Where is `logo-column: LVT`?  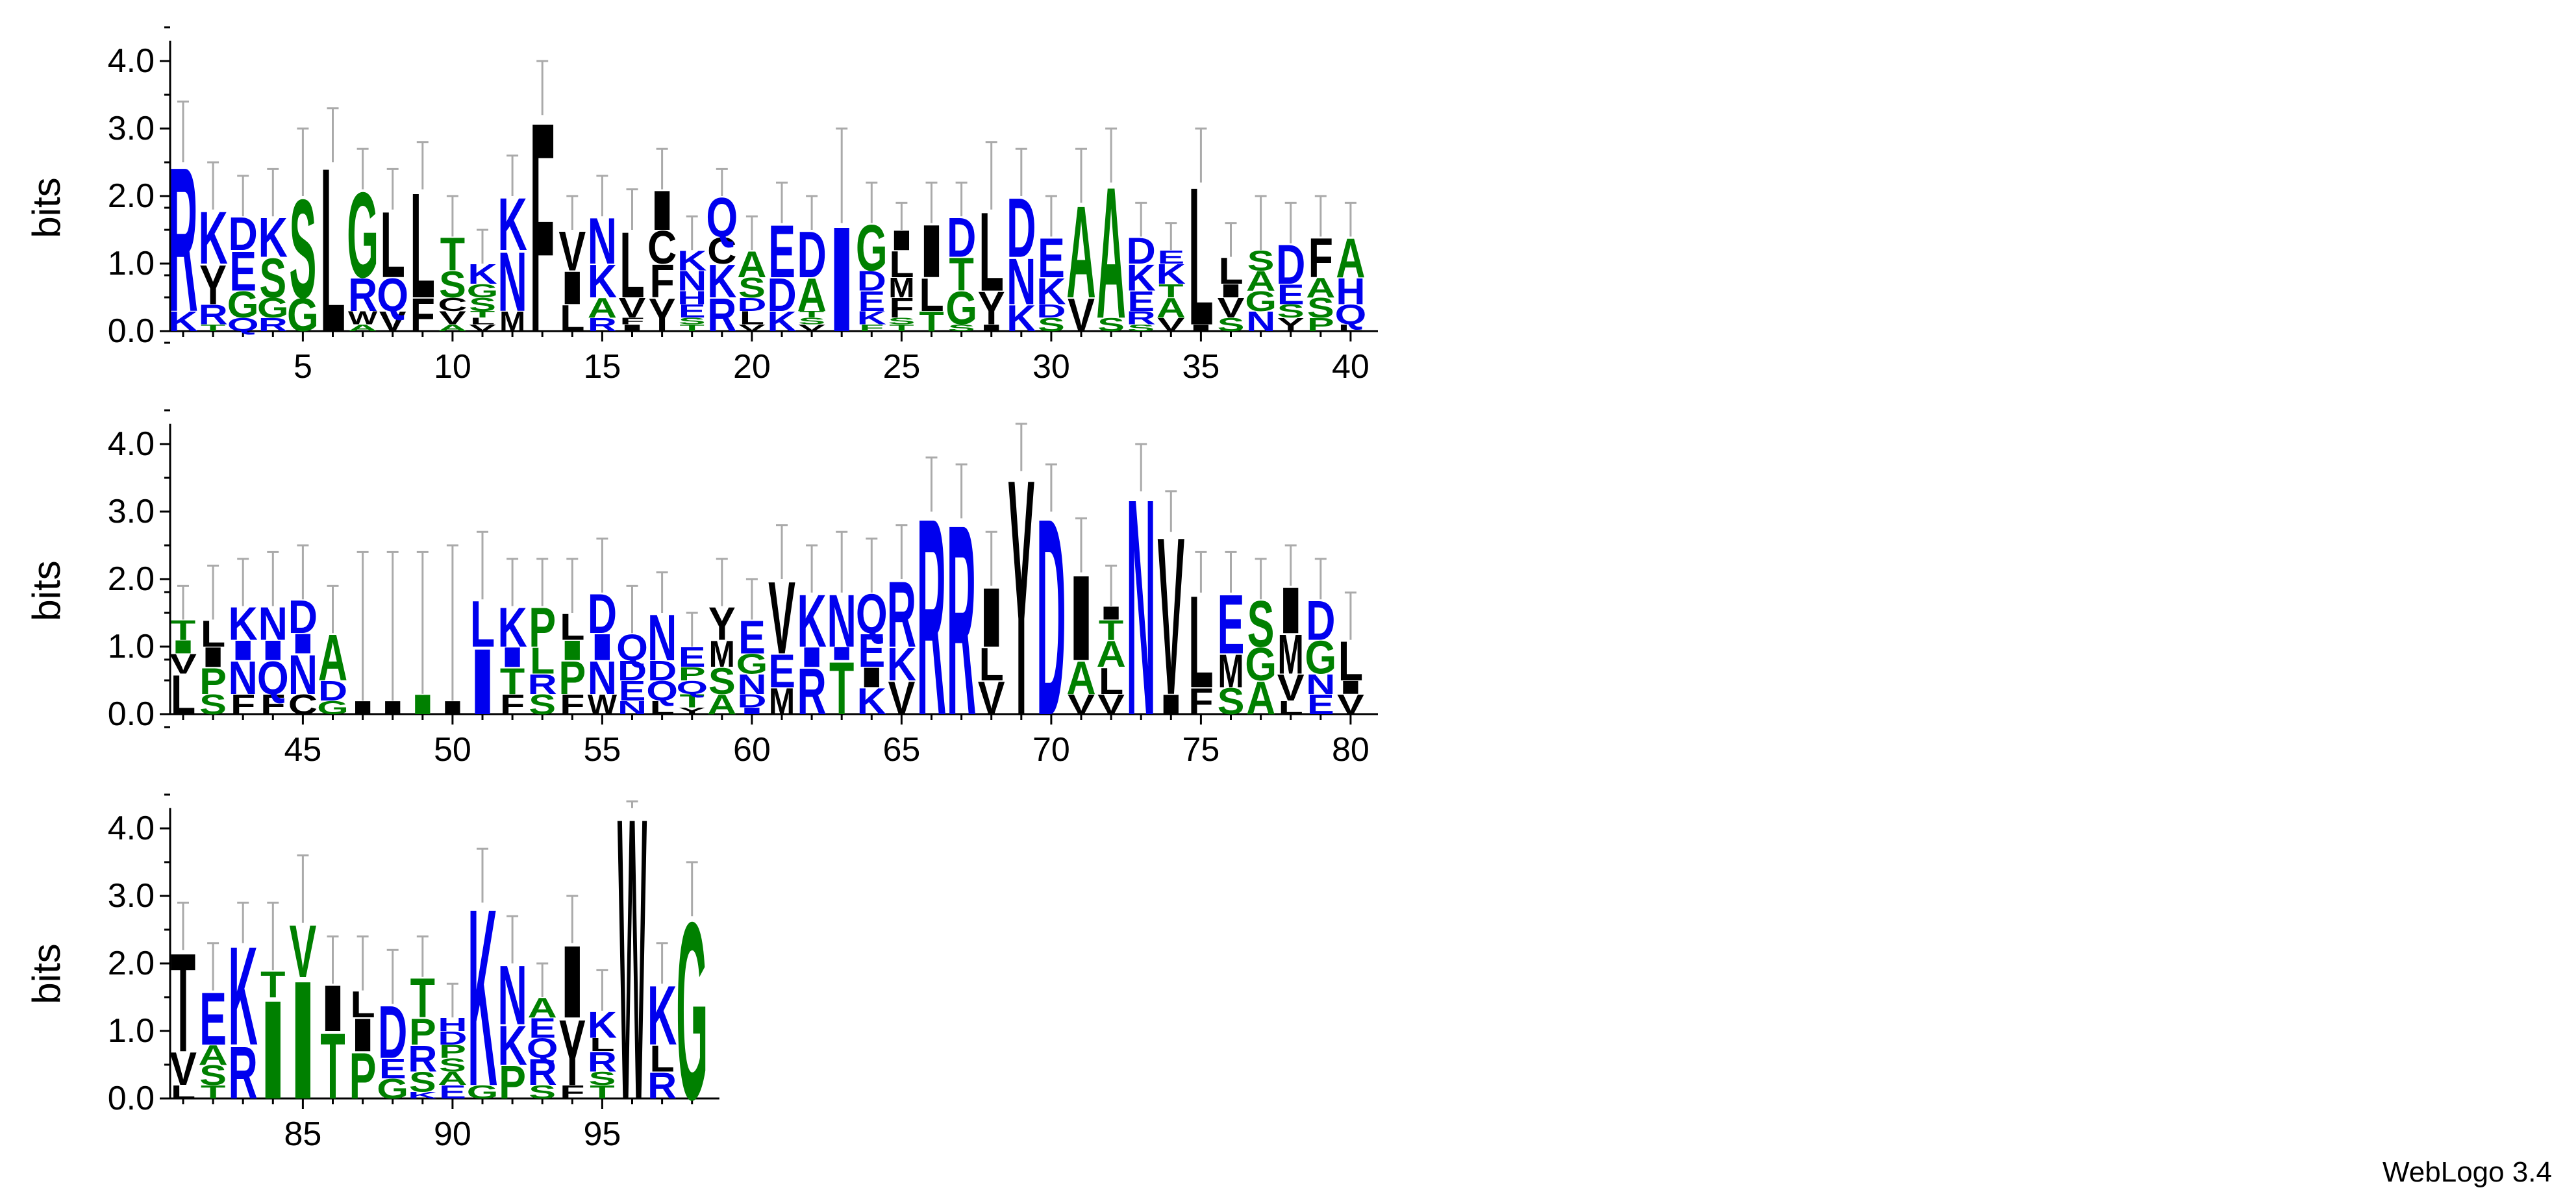 logo-column: LVT is located at coordinates (183, 1002).